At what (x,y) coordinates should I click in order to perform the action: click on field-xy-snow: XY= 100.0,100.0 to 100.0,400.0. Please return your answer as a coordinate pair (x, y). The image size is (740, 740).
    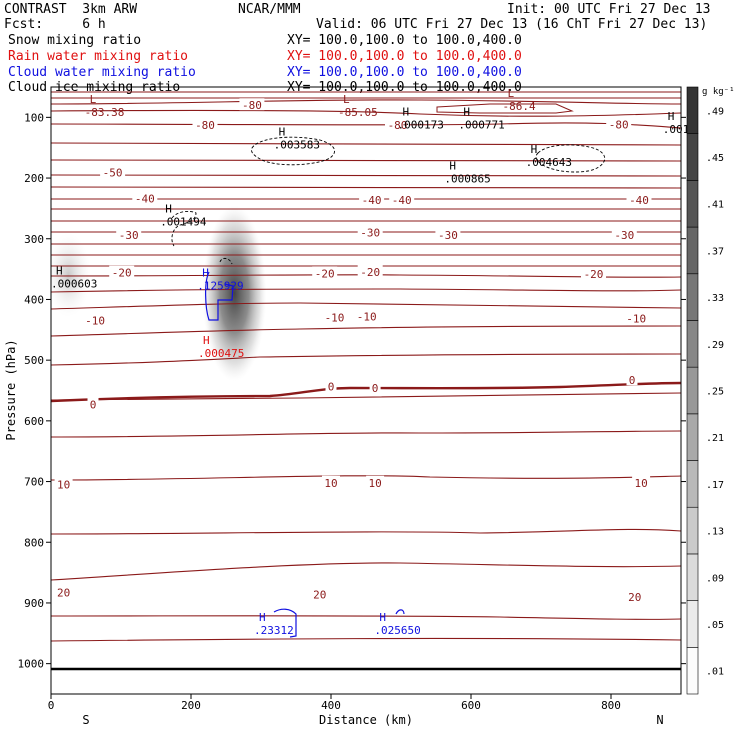
    Looking at the image, I should click on (404, 40).